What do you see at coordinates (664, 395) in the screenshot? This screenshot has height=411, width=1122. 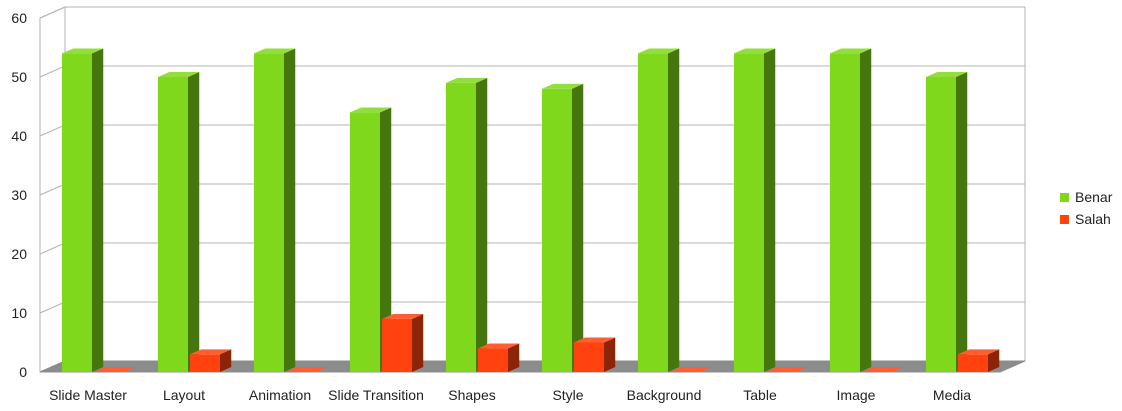 I see `x-tick-label: Background` at bounding box center [664, 395].